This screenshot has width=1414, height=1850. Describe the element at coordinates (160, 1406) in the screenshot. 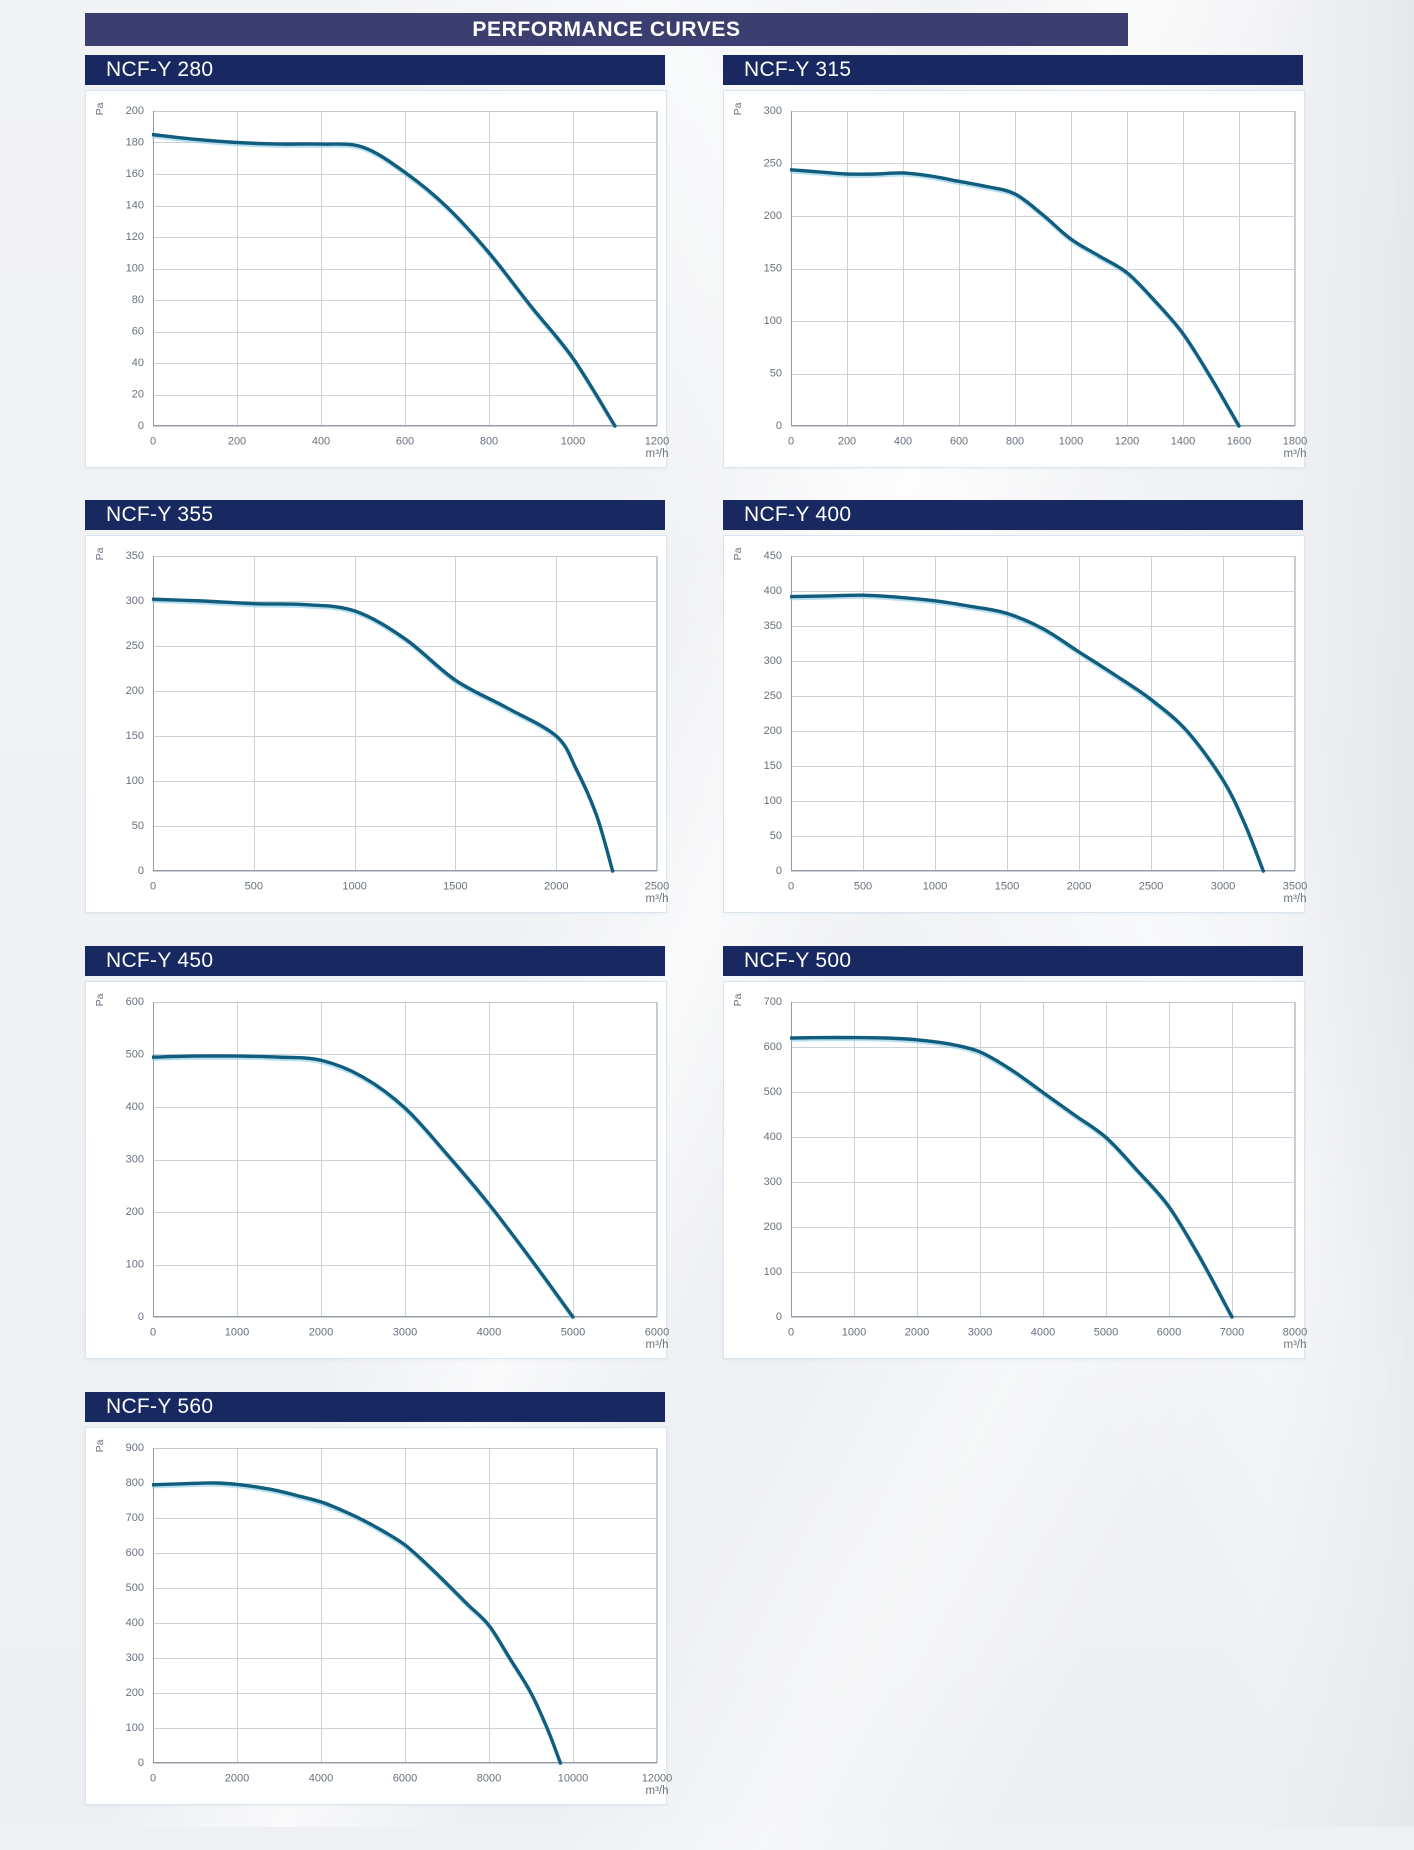

I see `chart-title-text: NCF-Y 560` at that location.